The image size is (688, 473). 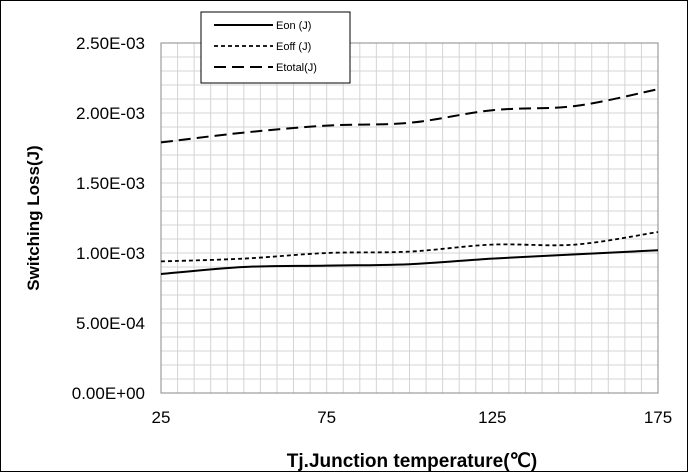 What do you see at coordinates (326, 417) in the screenshot?
I see `x-tick-label: 75` at bounding box center [326, 417].